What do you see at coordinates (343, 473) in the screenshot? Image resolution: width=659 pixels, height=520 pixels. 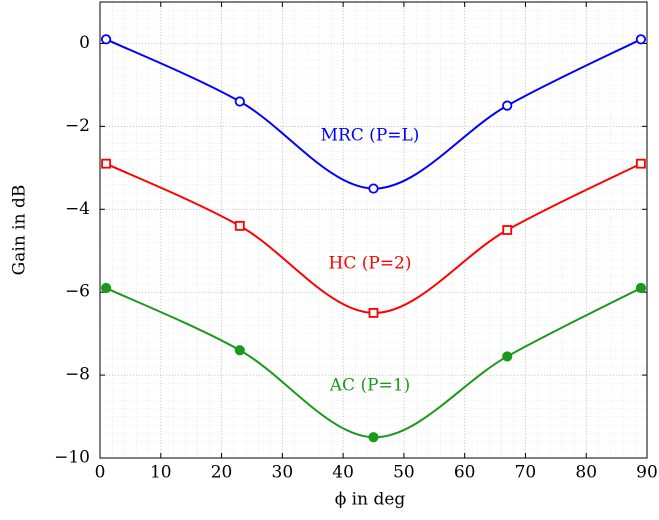 I see `x-tick-label: 40` at bounding box center [343, 473].